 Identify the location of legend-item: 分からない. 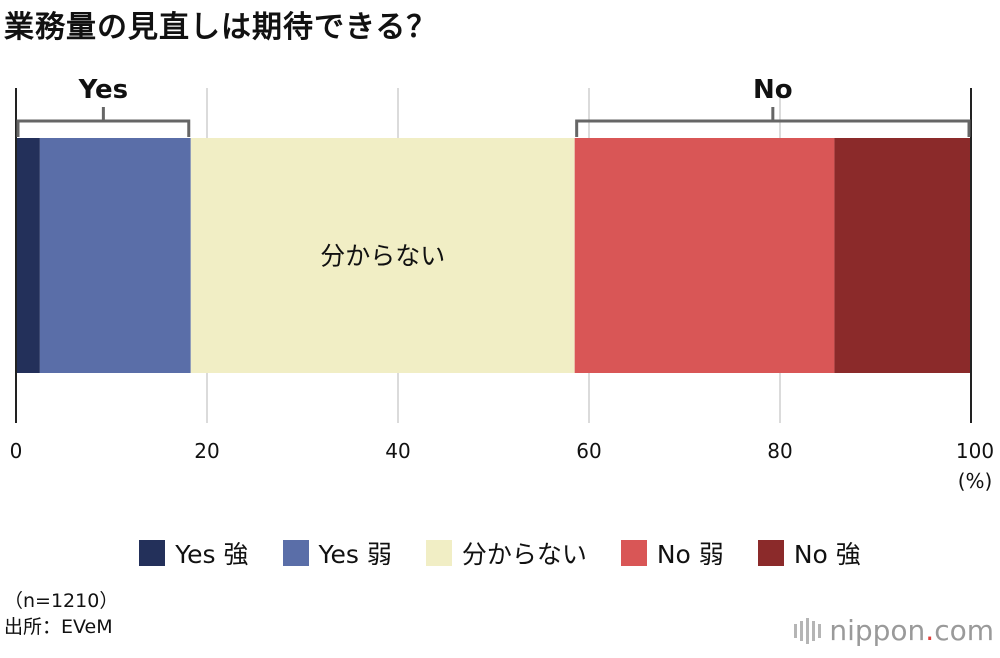
(506, 553).